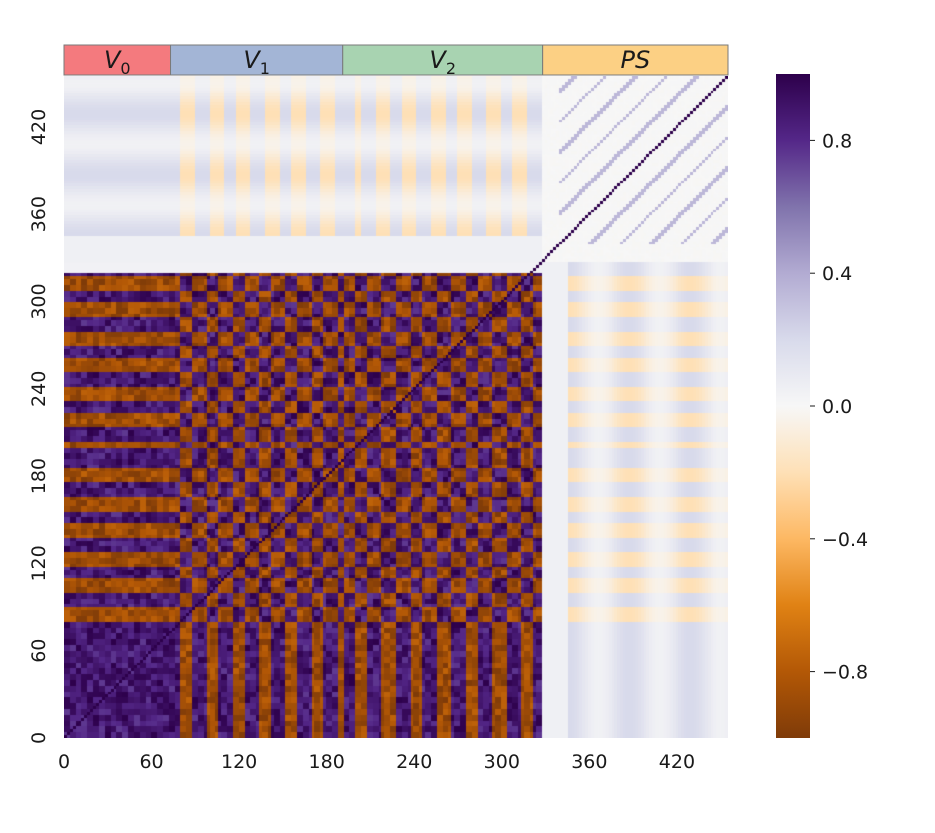  Describe the element at coordinates (39, 738) in the screenshot. I see `y-tick-label: 0` at that location.